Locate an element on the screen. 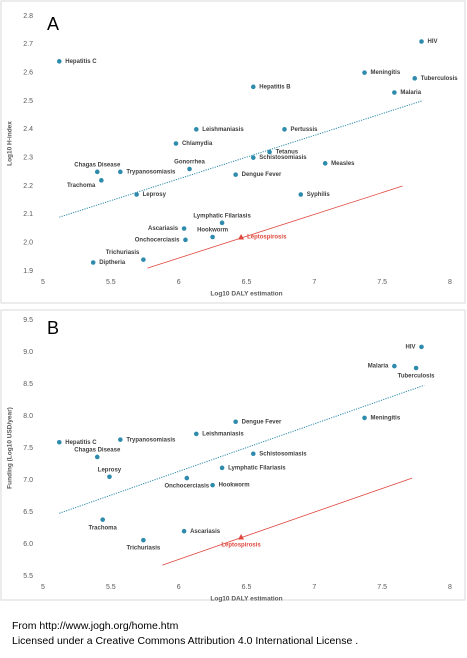  y-tick-label: 6.5 is located at coordinates (28, 512).